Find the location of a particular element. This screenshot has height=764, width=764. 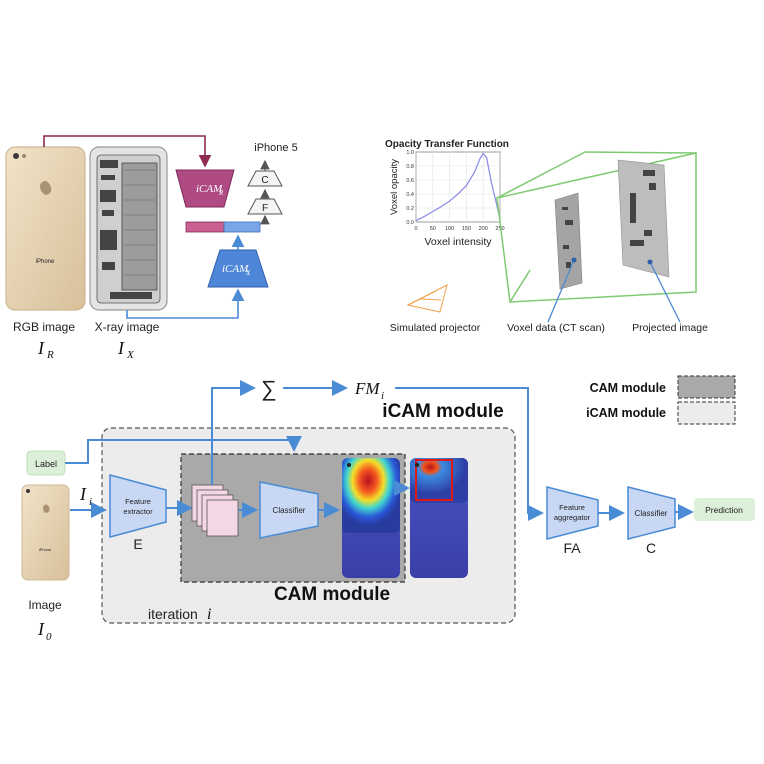

xray-caption: X-ray image is located at coordinates (127, 327).